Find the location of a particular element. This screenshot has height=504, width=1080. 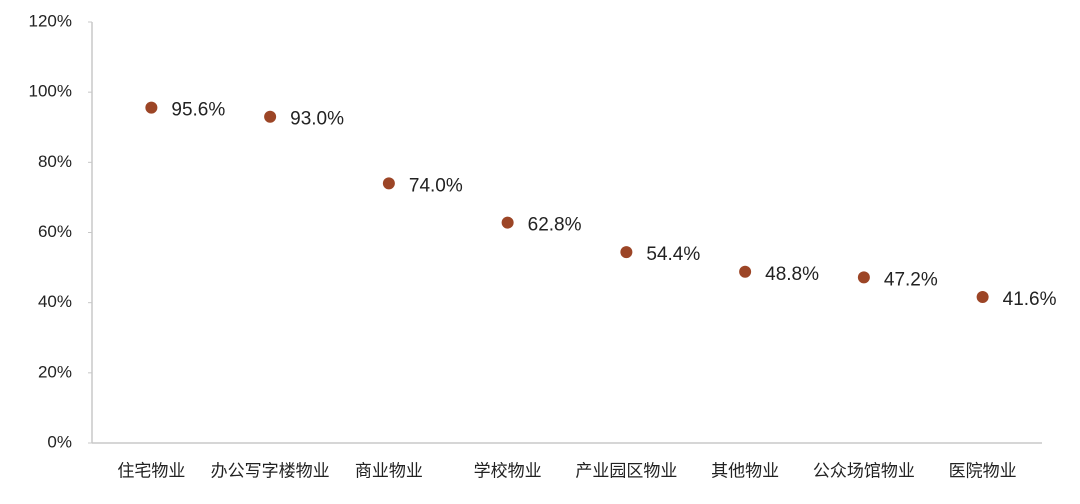

y-tick-label: 0% is located at coordinates (59, 441).